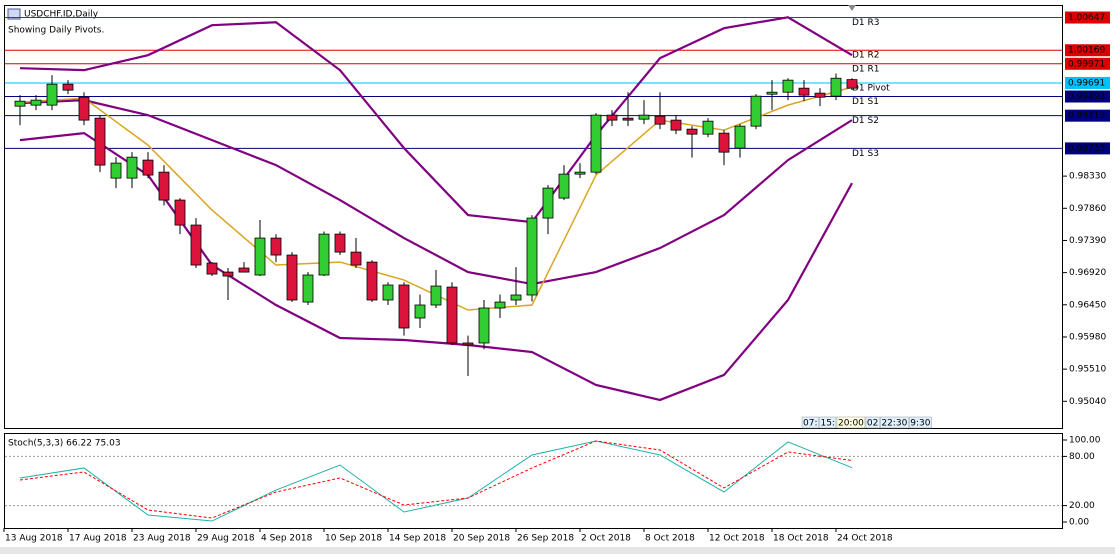  Describe the element at coordinates (287, 539) in the screenshot. I see `x-tick-label: 4 Sep 2018` at that location.